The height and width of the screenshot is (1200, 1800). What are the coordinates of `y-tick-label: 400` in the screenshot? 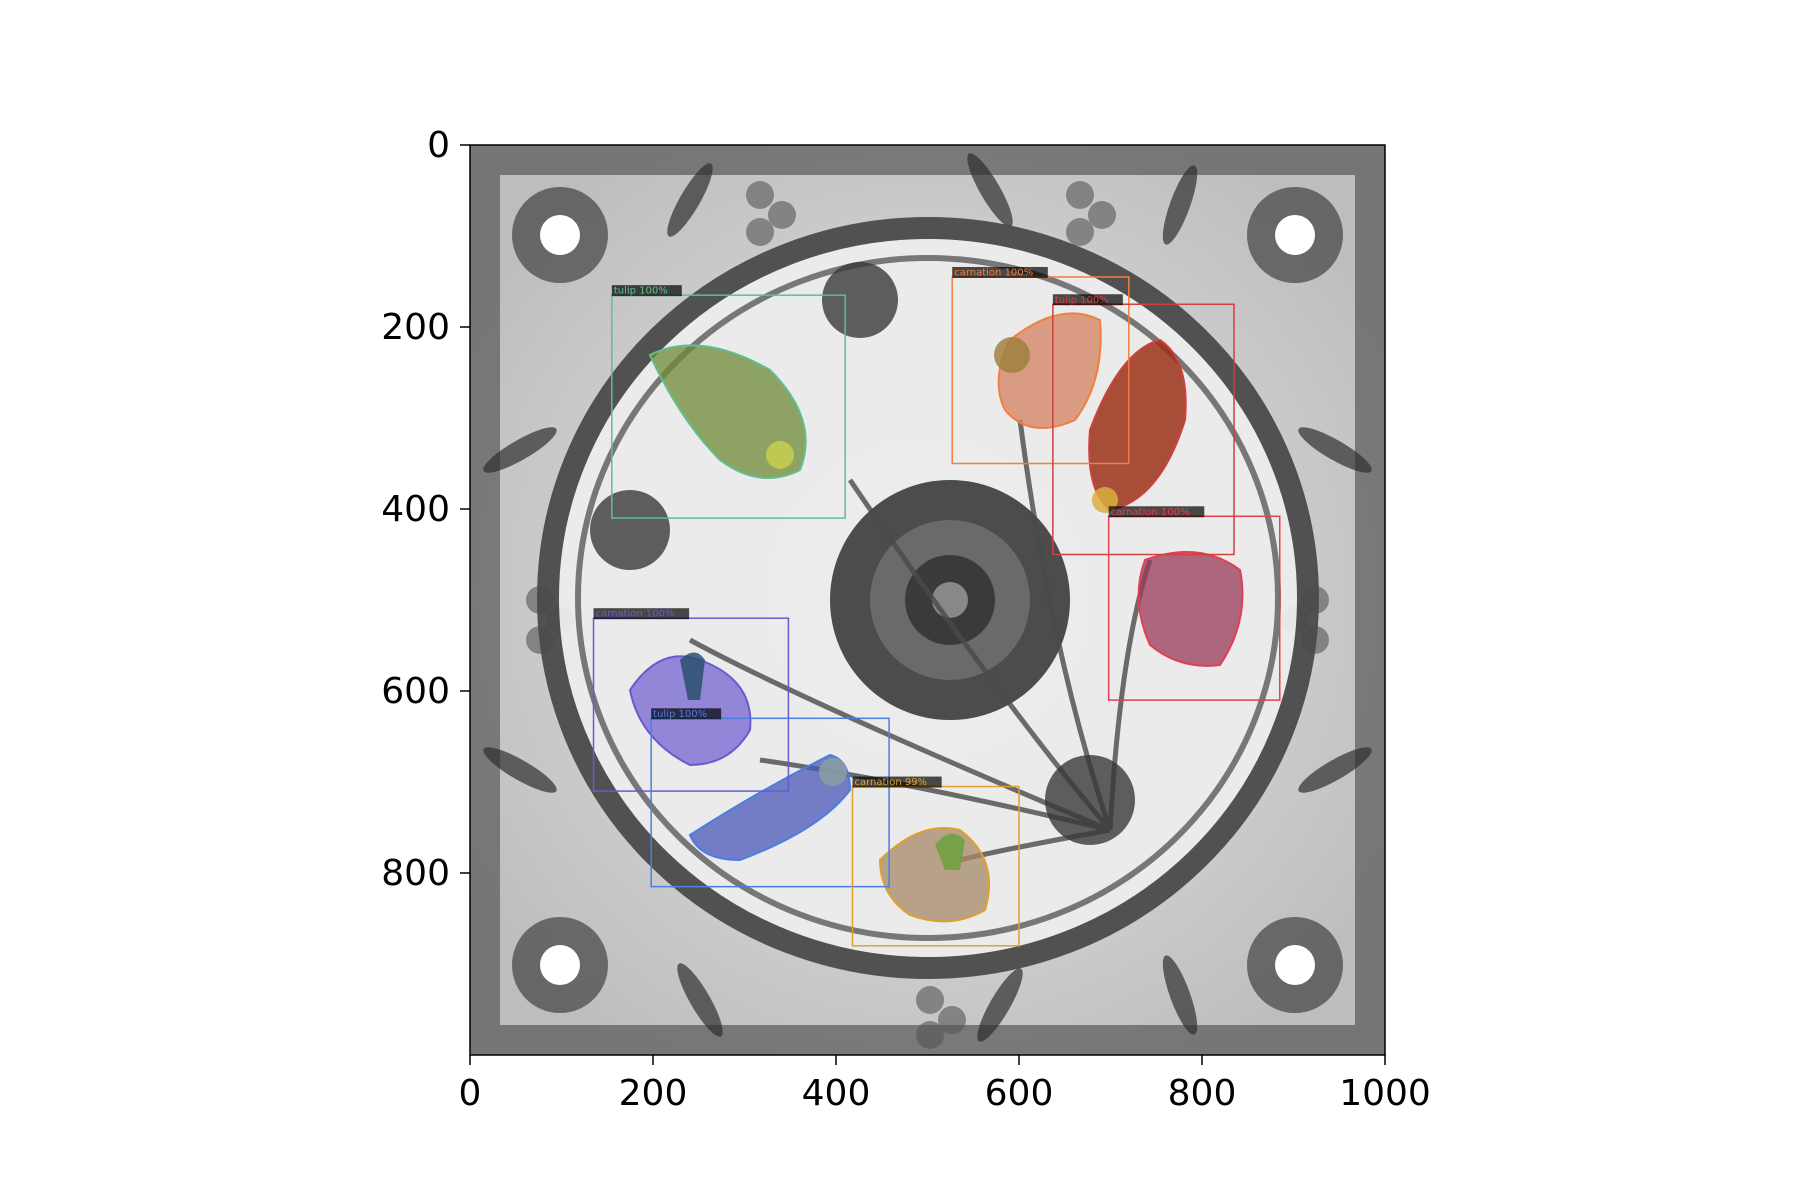 It's located at (415, 509).